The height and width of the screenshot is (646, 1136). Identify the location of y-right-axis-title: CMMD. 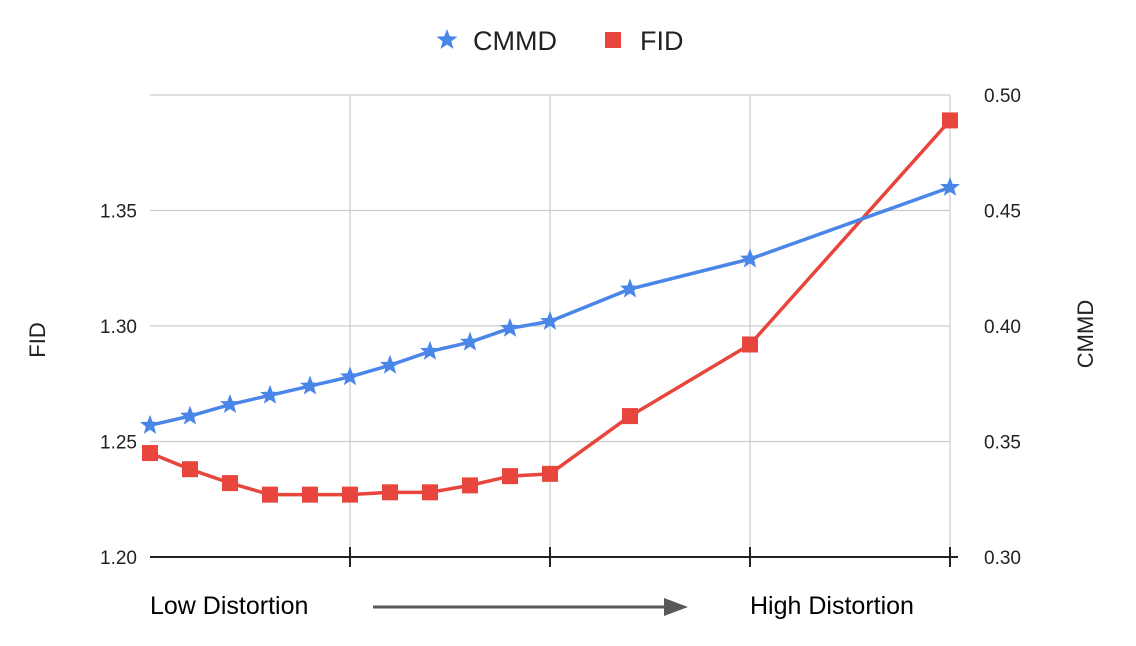
(1085, 334).